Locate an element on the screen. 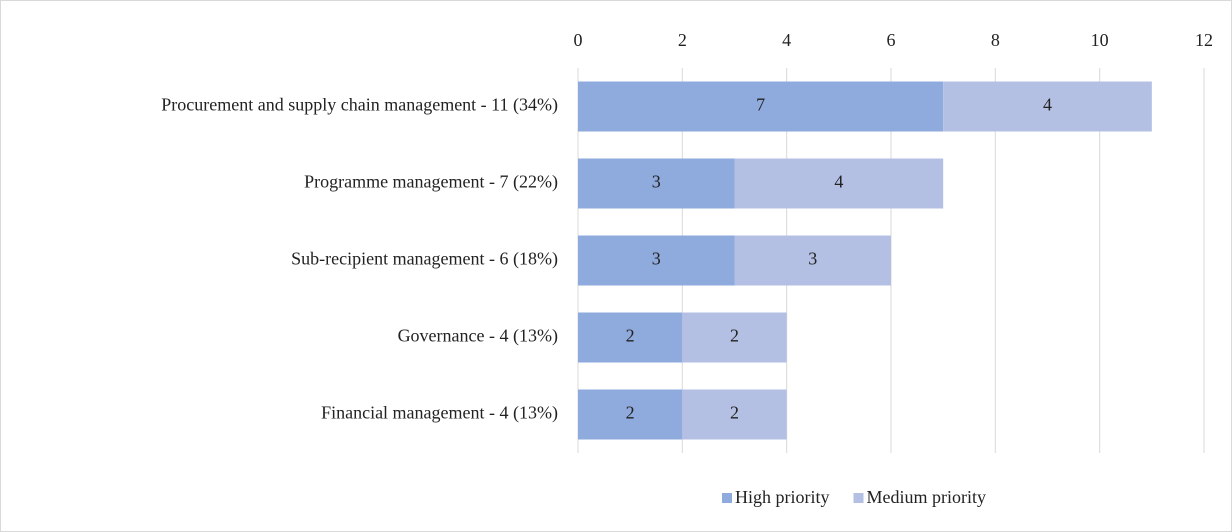 Image resolution: width=1232 pixels, height=532 pixels. y-tick-label: Financial management - 4 (13%) is located at coordinates (439, 413).